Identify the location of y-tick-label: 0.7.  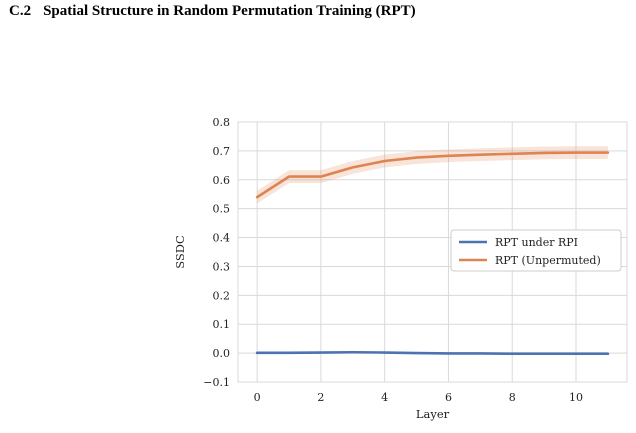
(222, 151).